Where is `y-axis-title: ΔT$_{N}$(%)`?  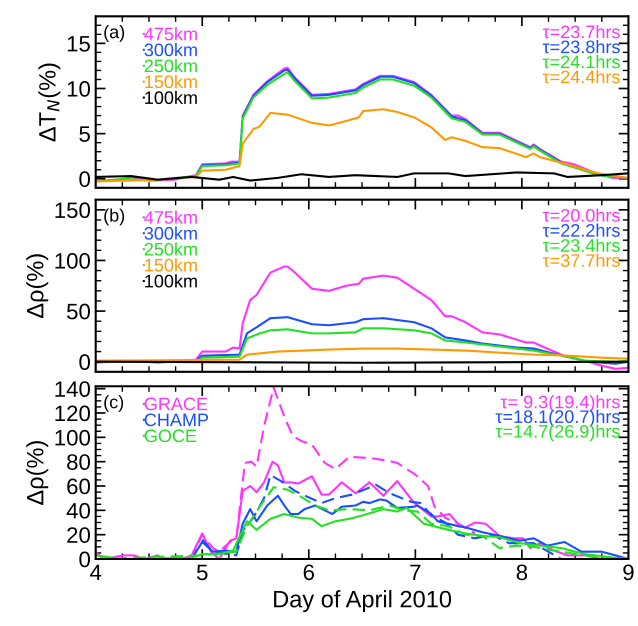
y-axis-title: ΔT$_{N}$(%) is located at coordinates (49, 102).